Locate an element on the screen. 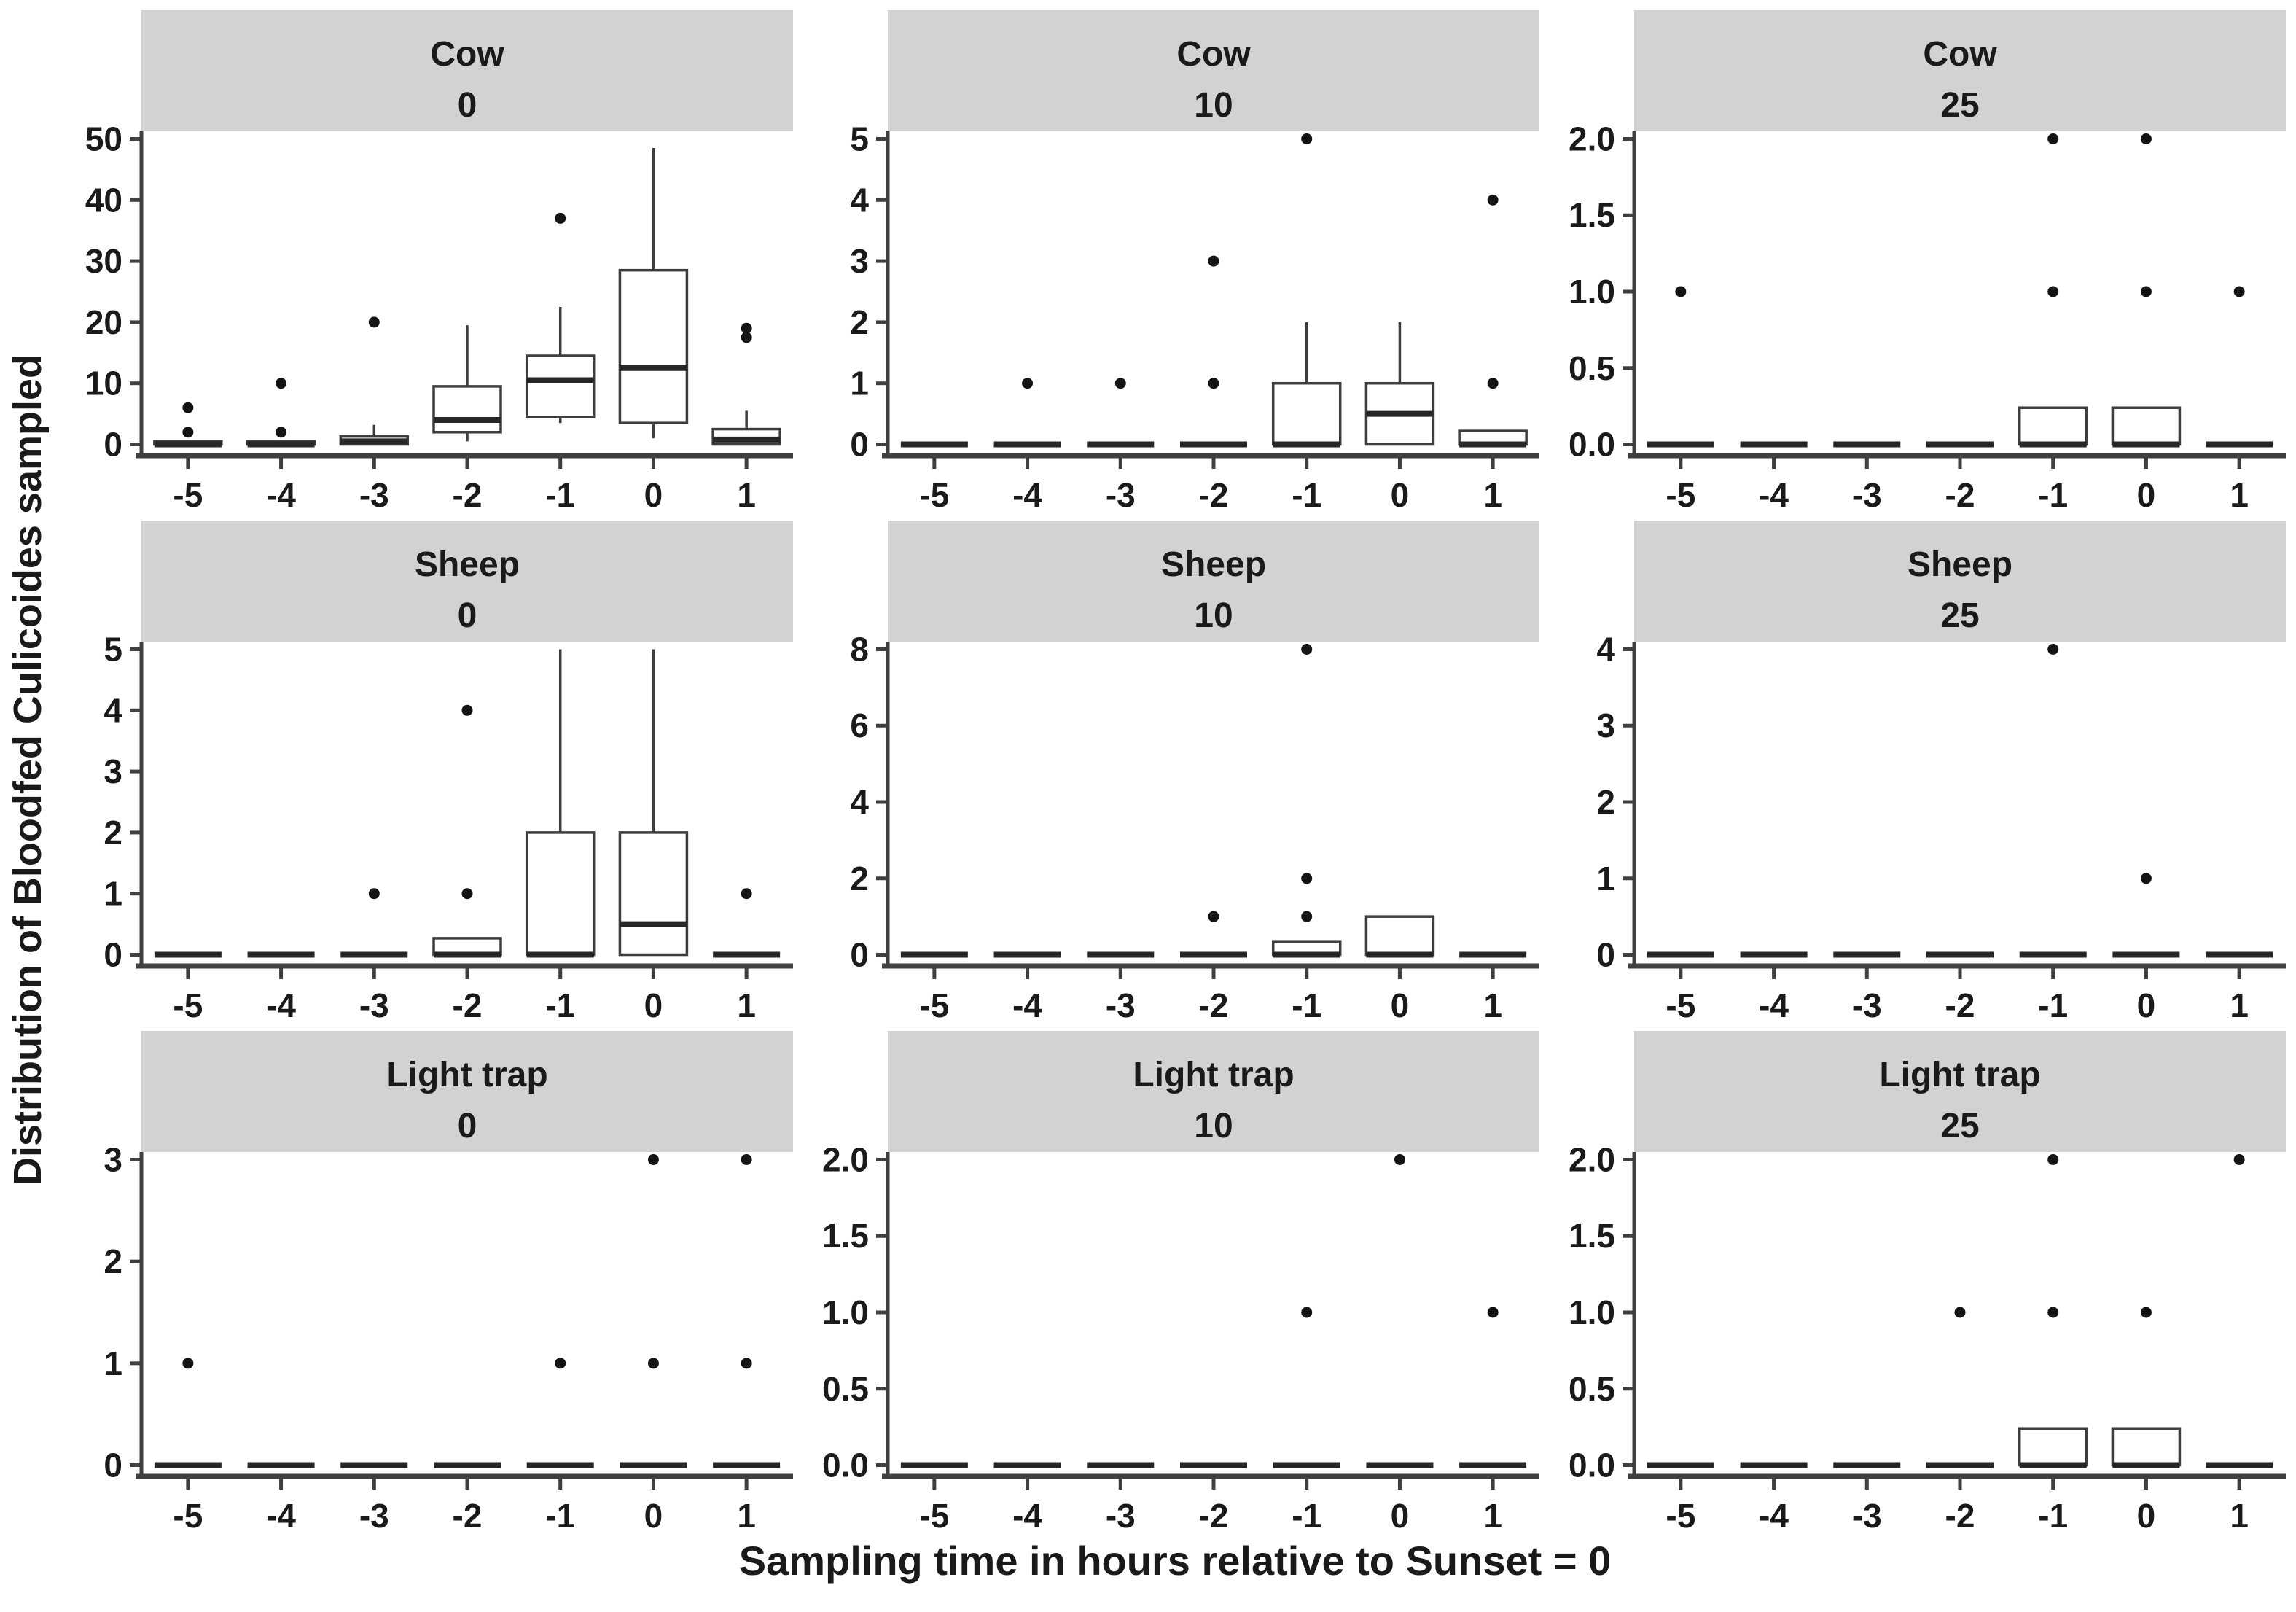  facet-row-label: Sheep is located at coordinates (468, 564).